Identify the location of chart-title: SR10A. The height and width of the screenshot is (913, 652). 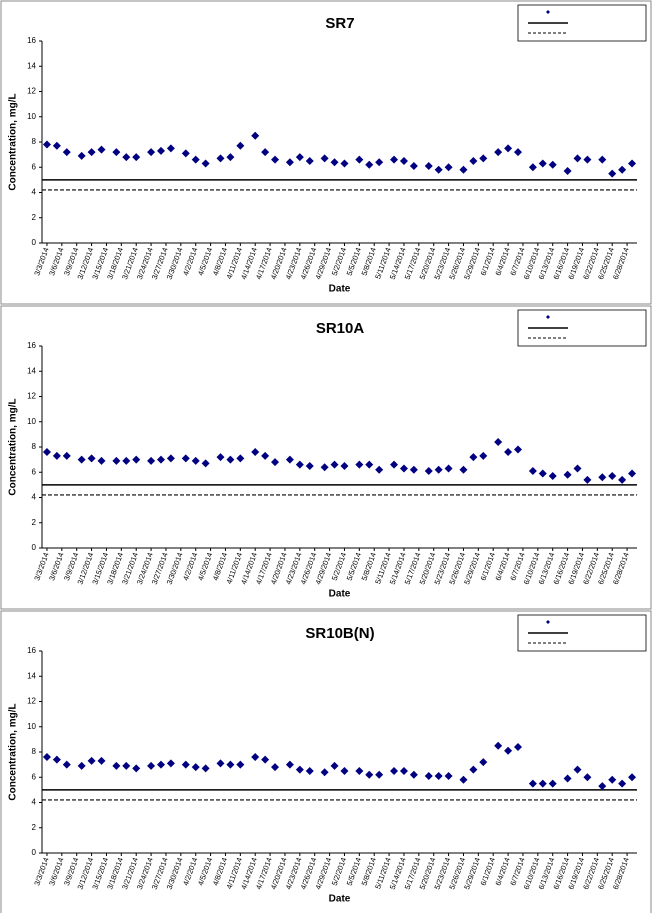
(340, 328).